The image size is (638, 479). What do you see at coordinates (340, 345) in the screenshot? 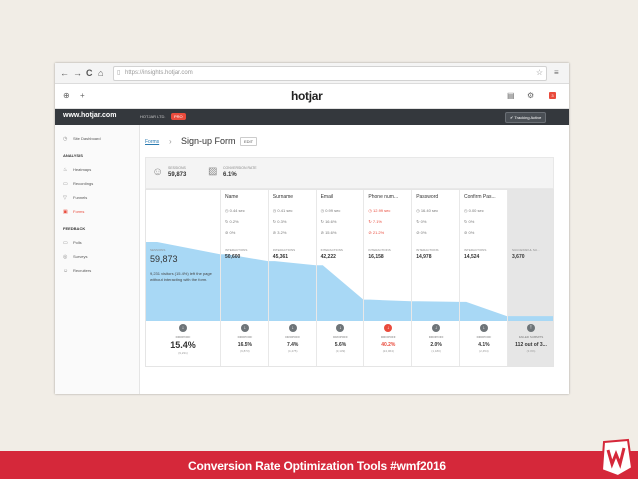
I see `dropoff-value: 5.6%` at bounding box center [340, 345].